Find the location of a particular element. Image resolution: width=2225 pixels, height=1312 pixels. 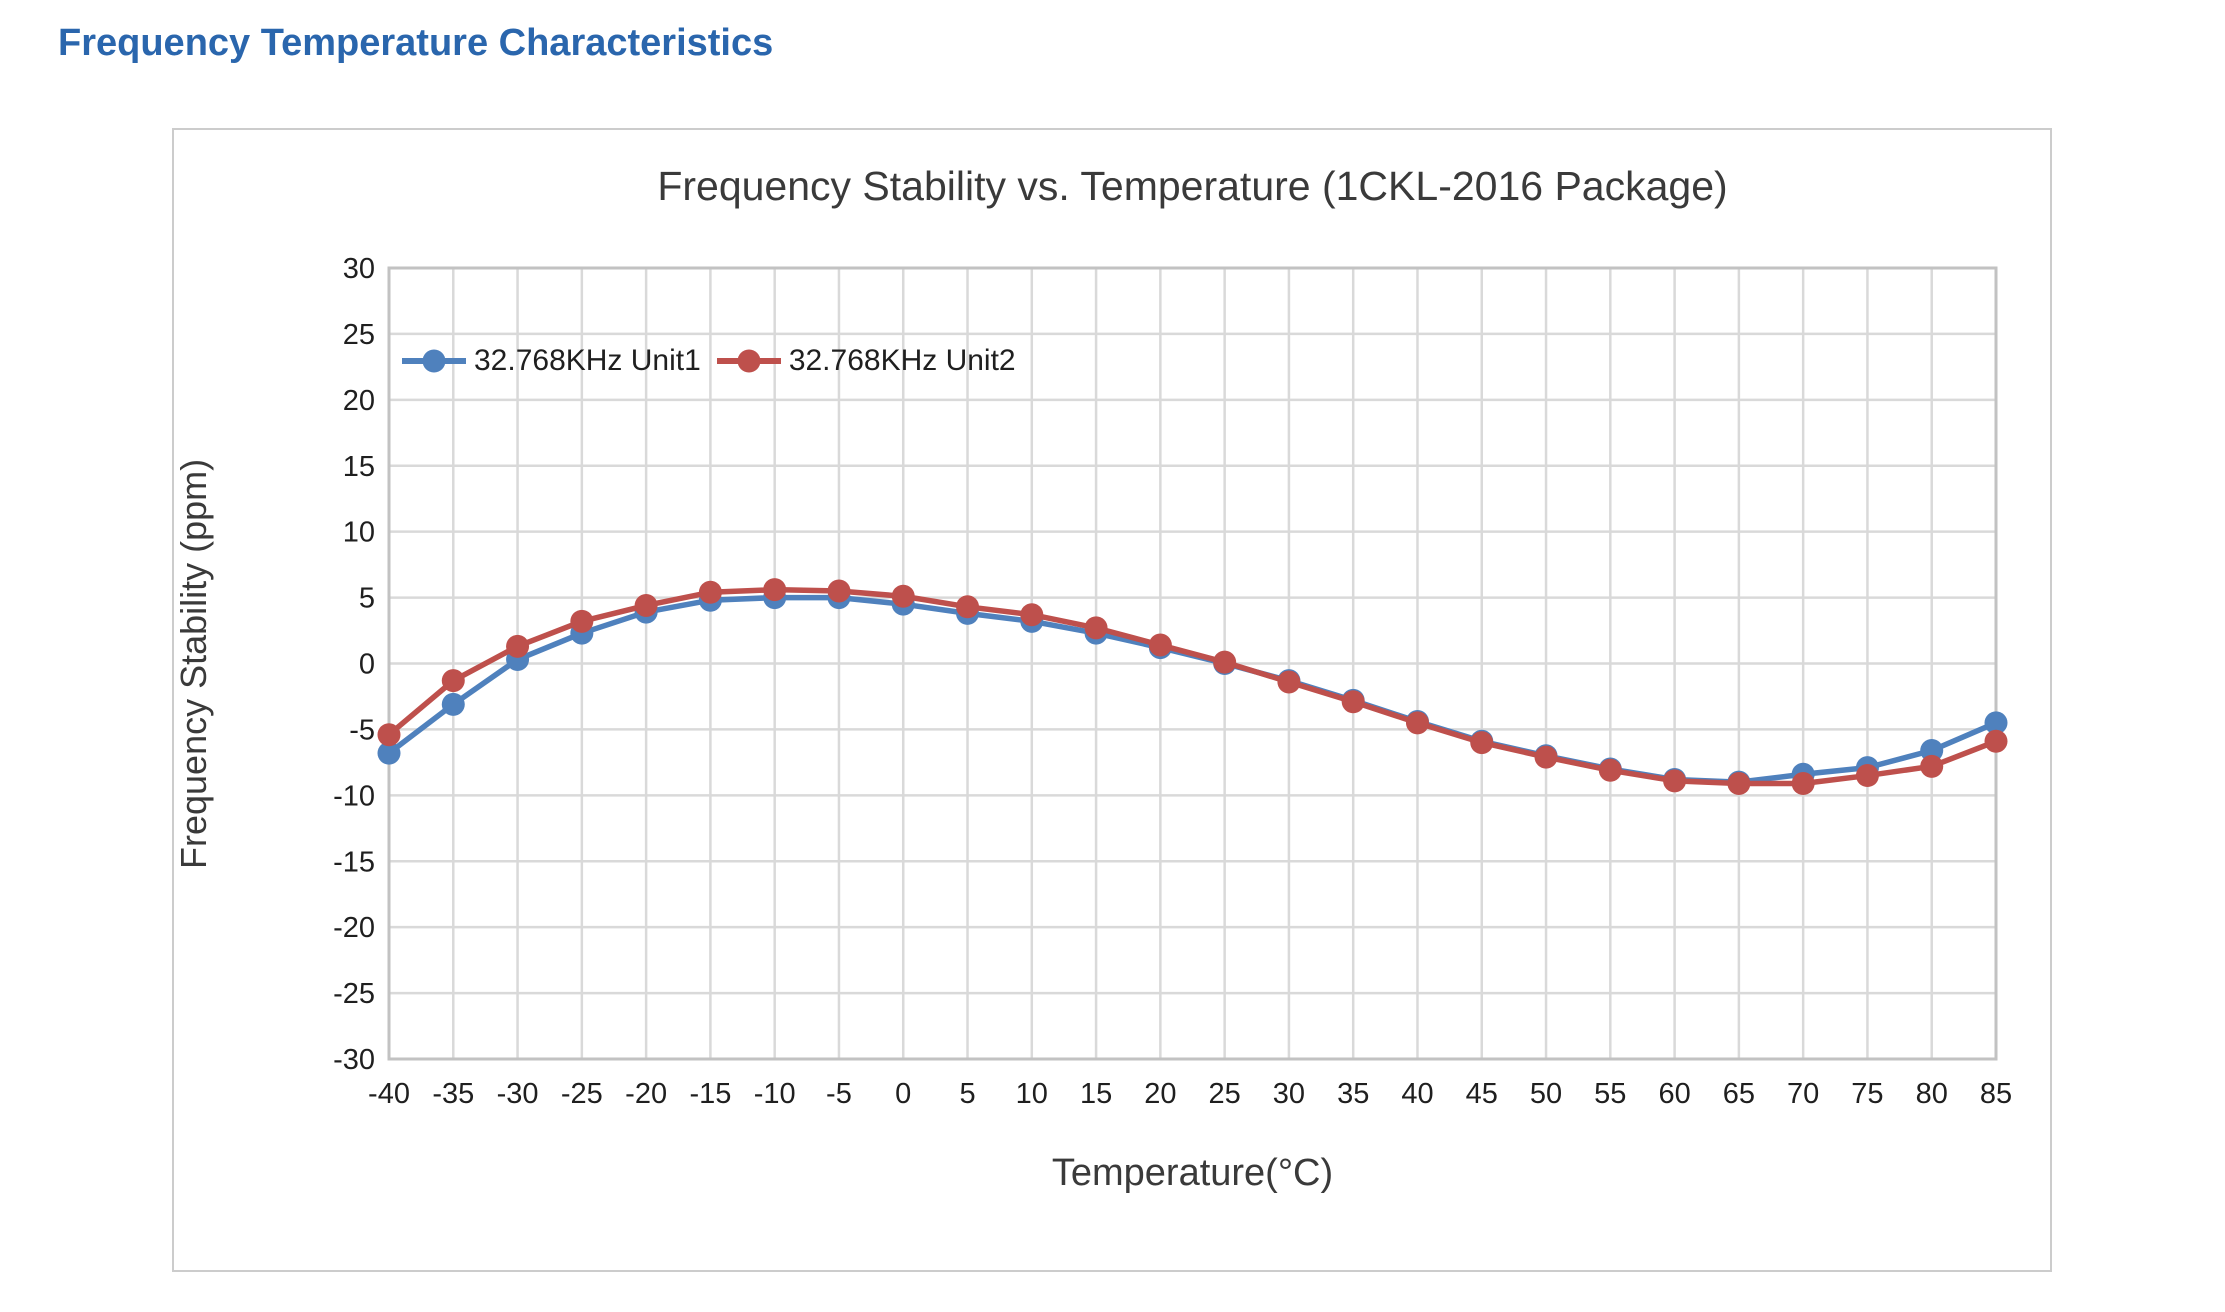

page-heading: Frequency Temperature Characteristics is located at coordinates (416, 43).